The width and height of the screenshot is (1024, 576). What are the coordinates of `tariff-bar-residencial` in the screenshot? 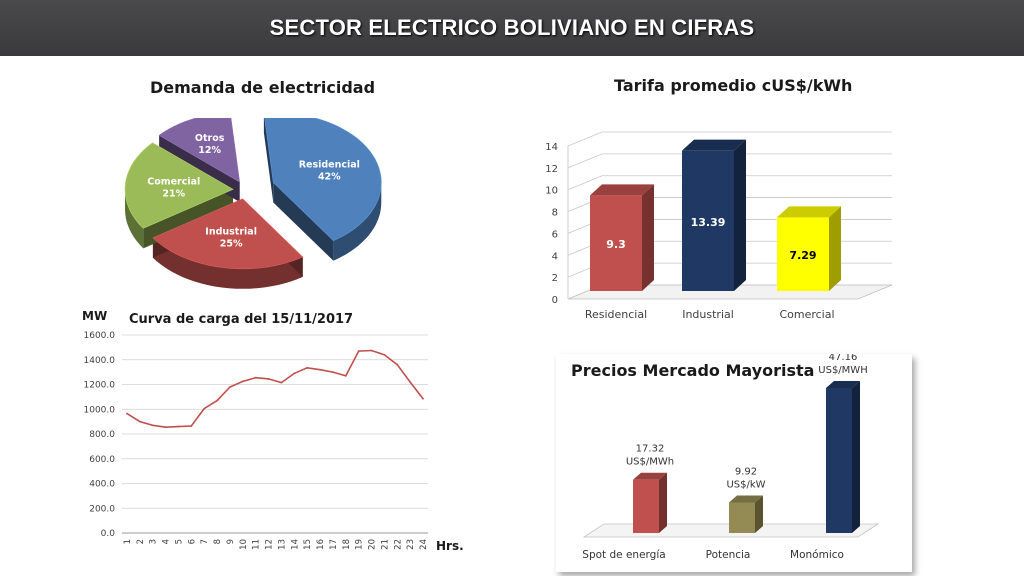 It's located at (616, 243).